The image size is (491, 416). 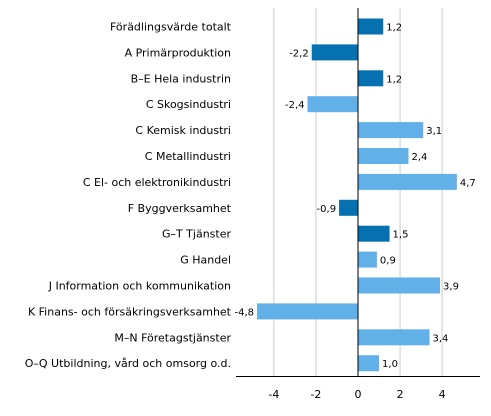 I want to click on value-label: -4,8, so click(x=245, y=312).